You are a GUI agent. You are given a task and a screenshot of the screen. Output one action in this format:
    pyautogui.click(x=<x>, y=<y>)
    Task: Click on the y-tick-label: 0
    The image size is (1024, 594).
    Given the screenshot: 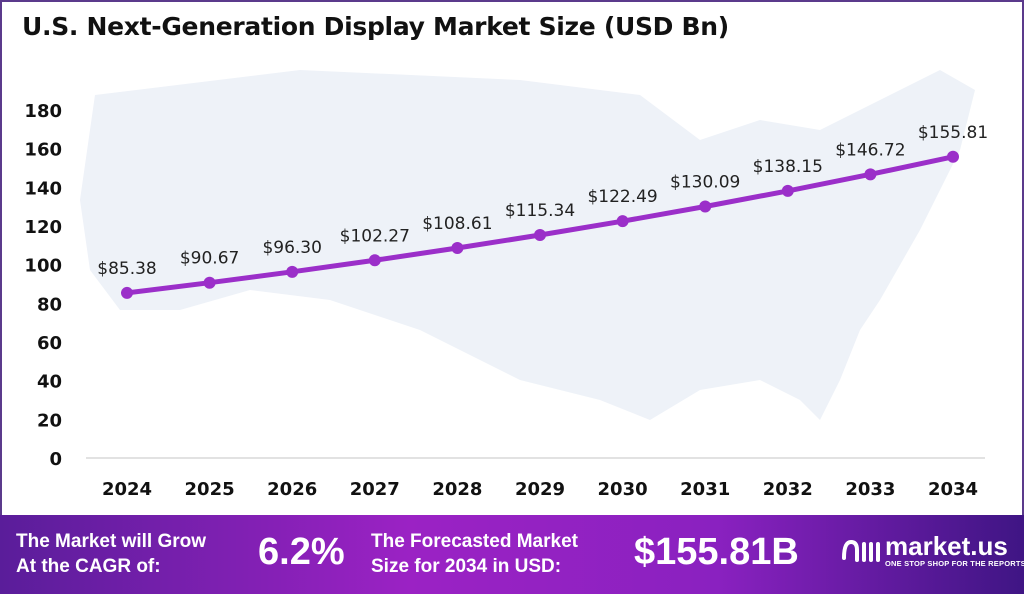 What is the action you would take?
    pyautogui.click(x=55, y=459)
    